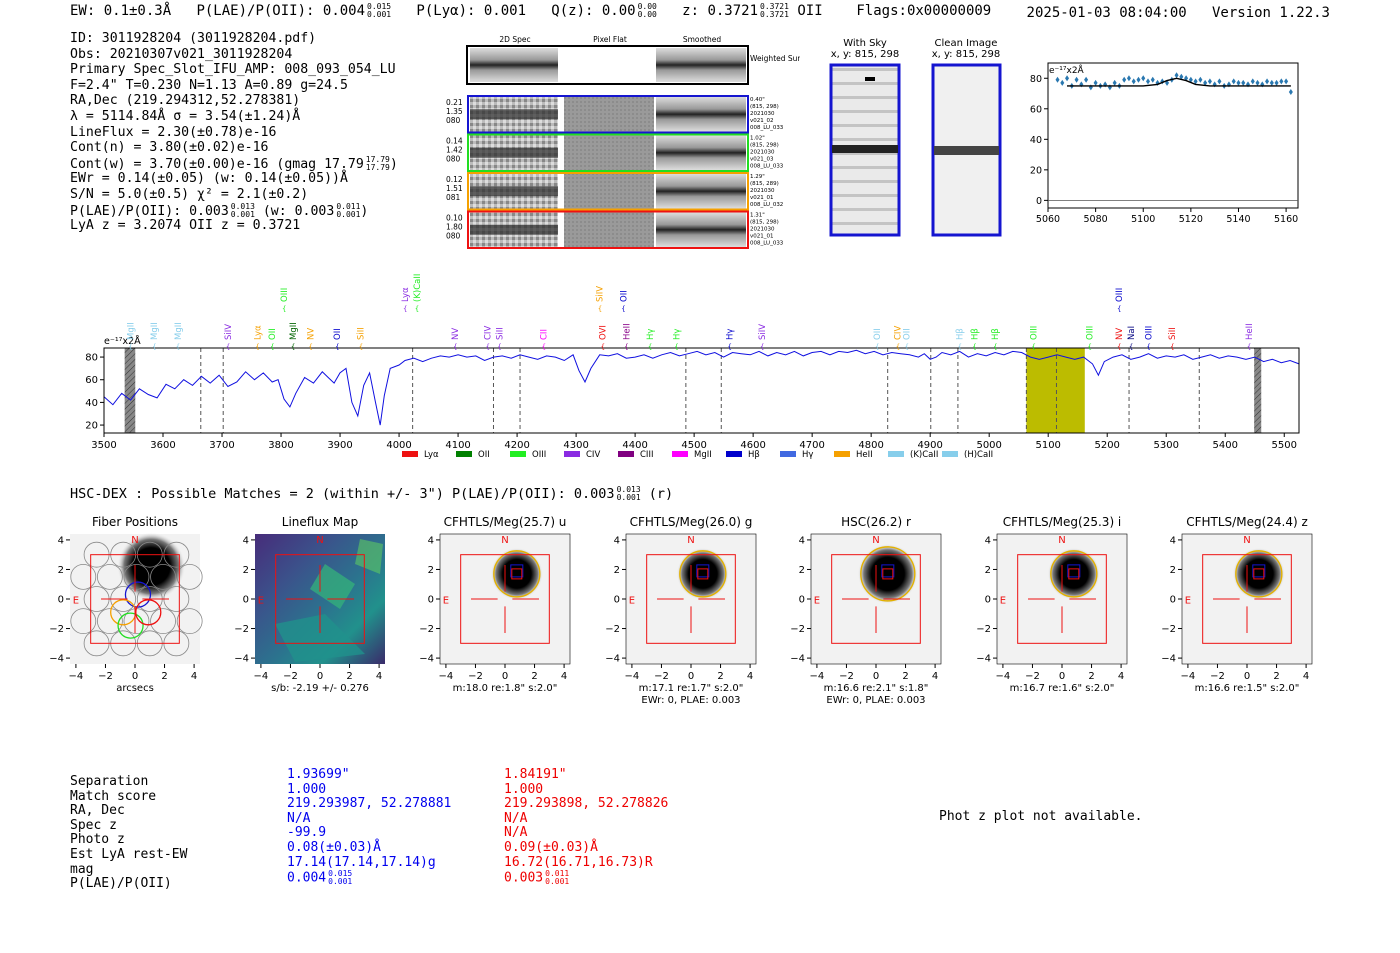  I want to click on red-fov-box, so click(505, 599).